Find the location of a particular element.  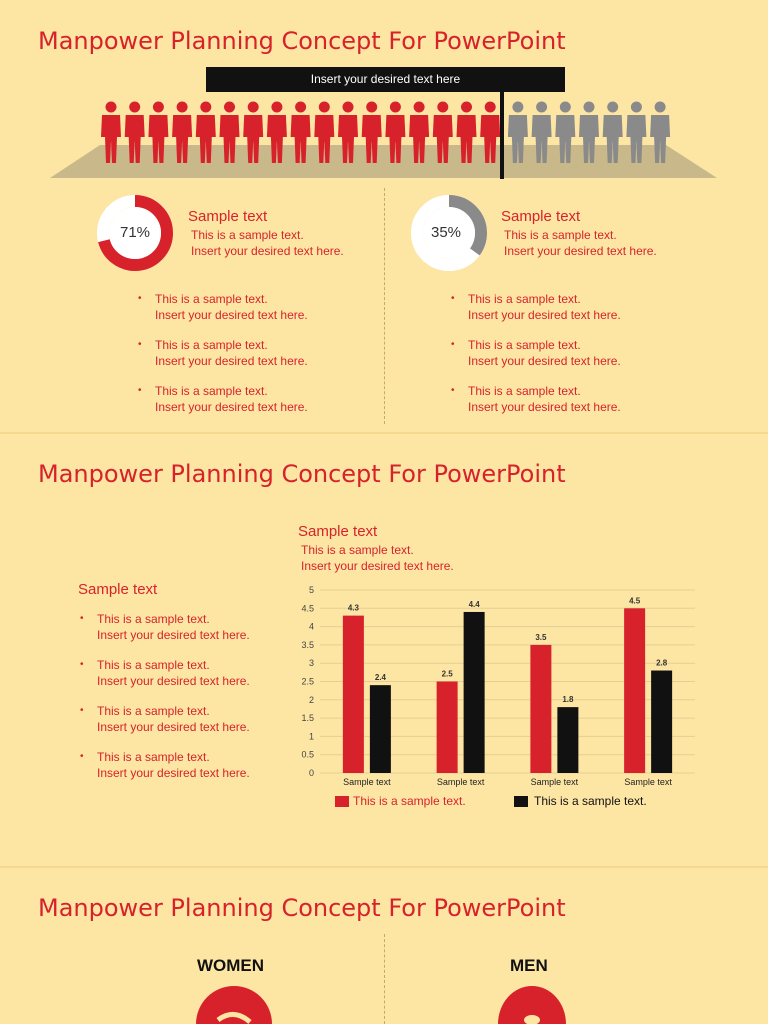

data-label: 2.8 is located at coordinates (662, 663).